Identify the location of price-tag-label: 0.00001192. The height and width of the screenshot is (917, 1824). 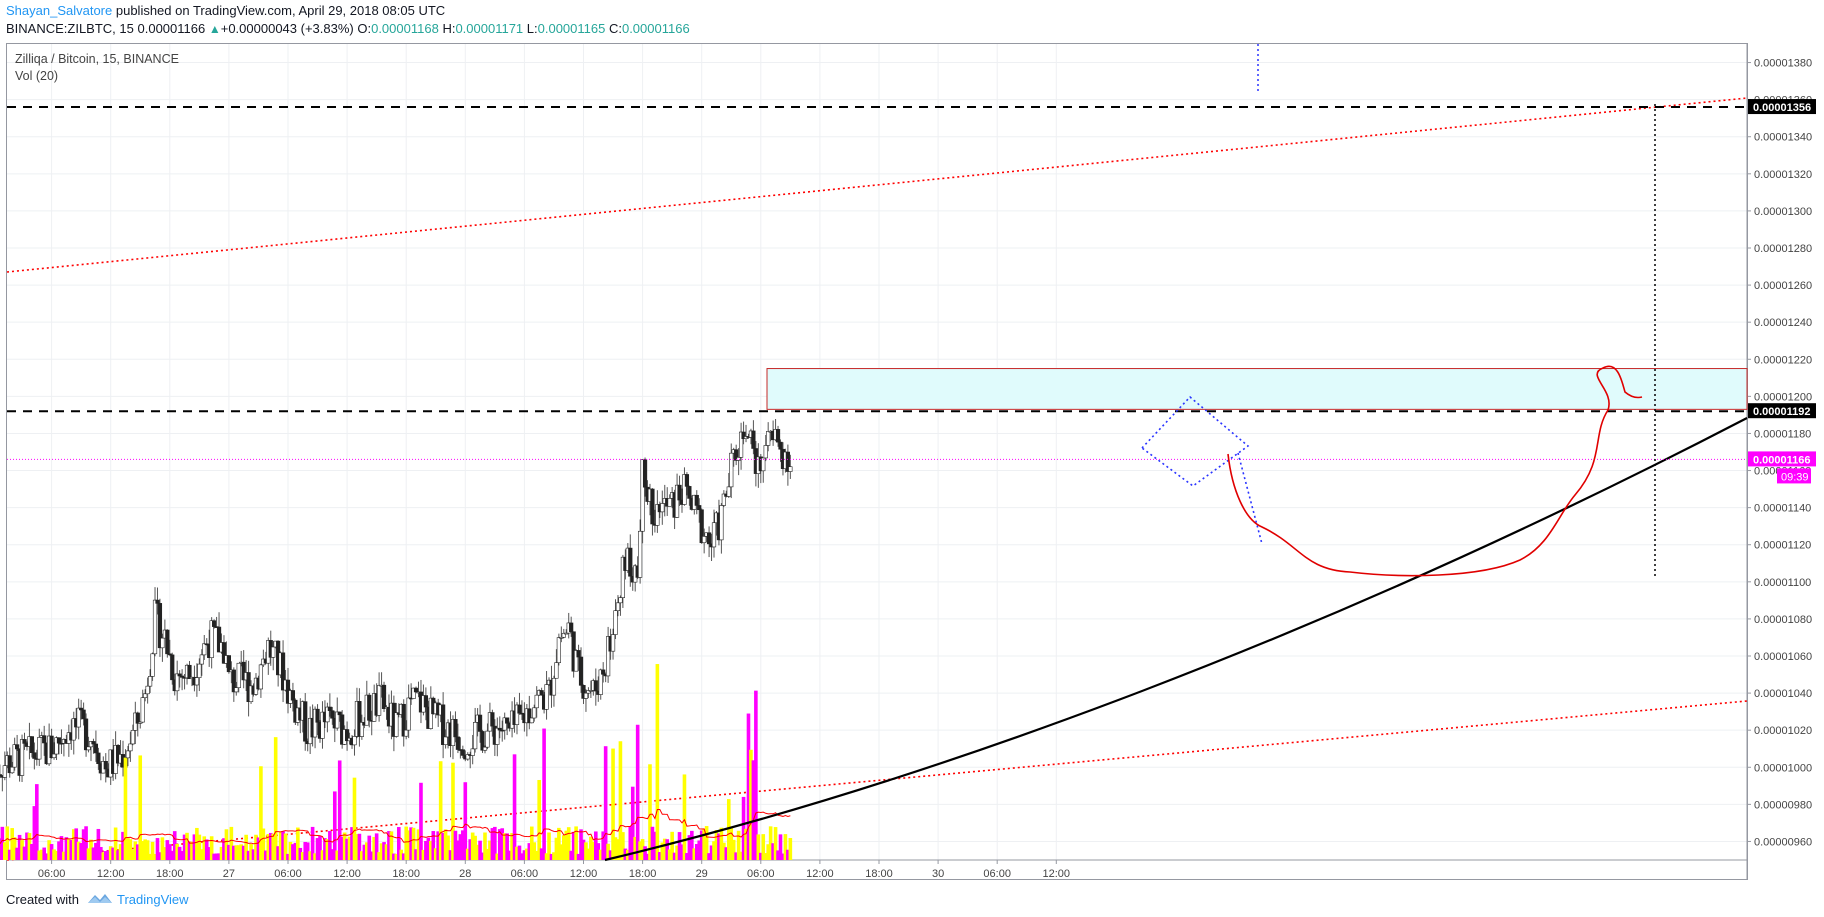
(1782, 412).